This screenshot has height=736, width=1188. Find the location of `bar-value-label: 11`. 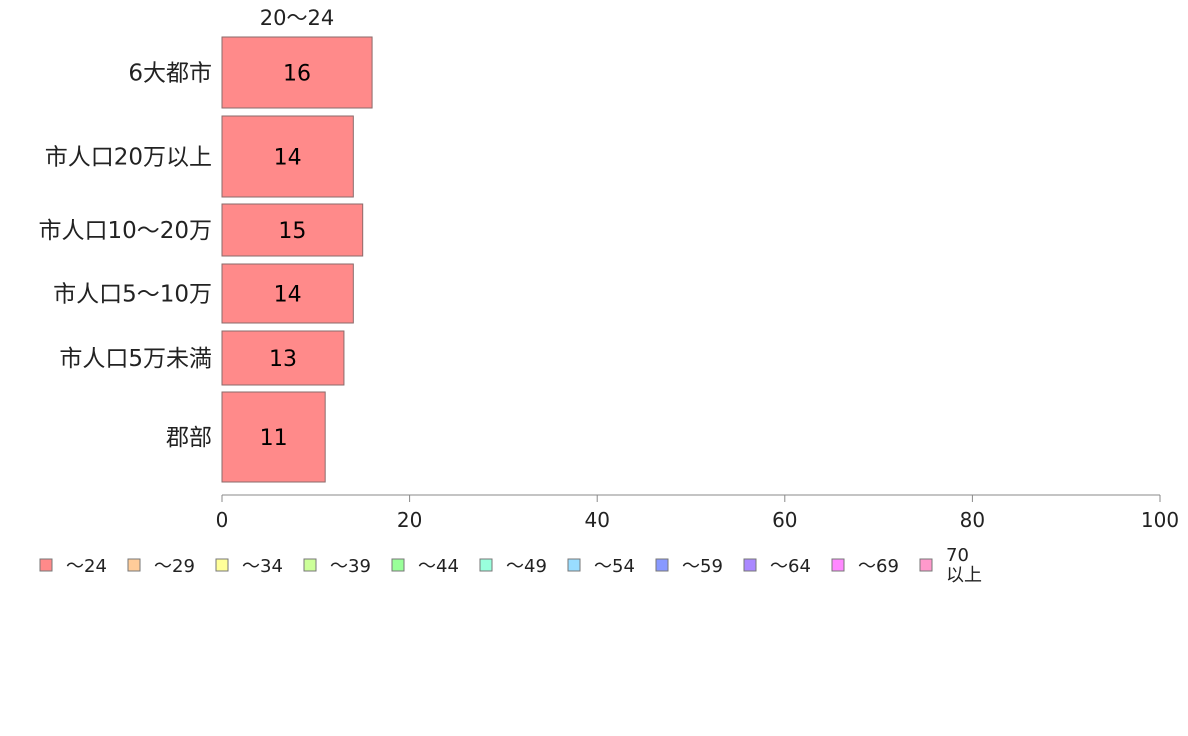

bar-value-label: 11 is located at coordinates (274, 438).